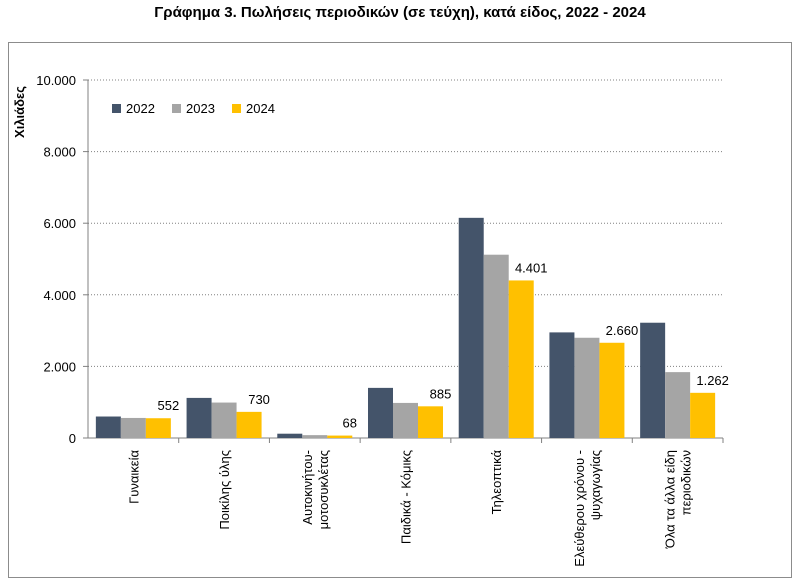 This screenshot has width=800, height=585. What do you see at coordinates (169, 405) in the screenshot?
I see `data-label: 552` at bounding box center [169, 405].